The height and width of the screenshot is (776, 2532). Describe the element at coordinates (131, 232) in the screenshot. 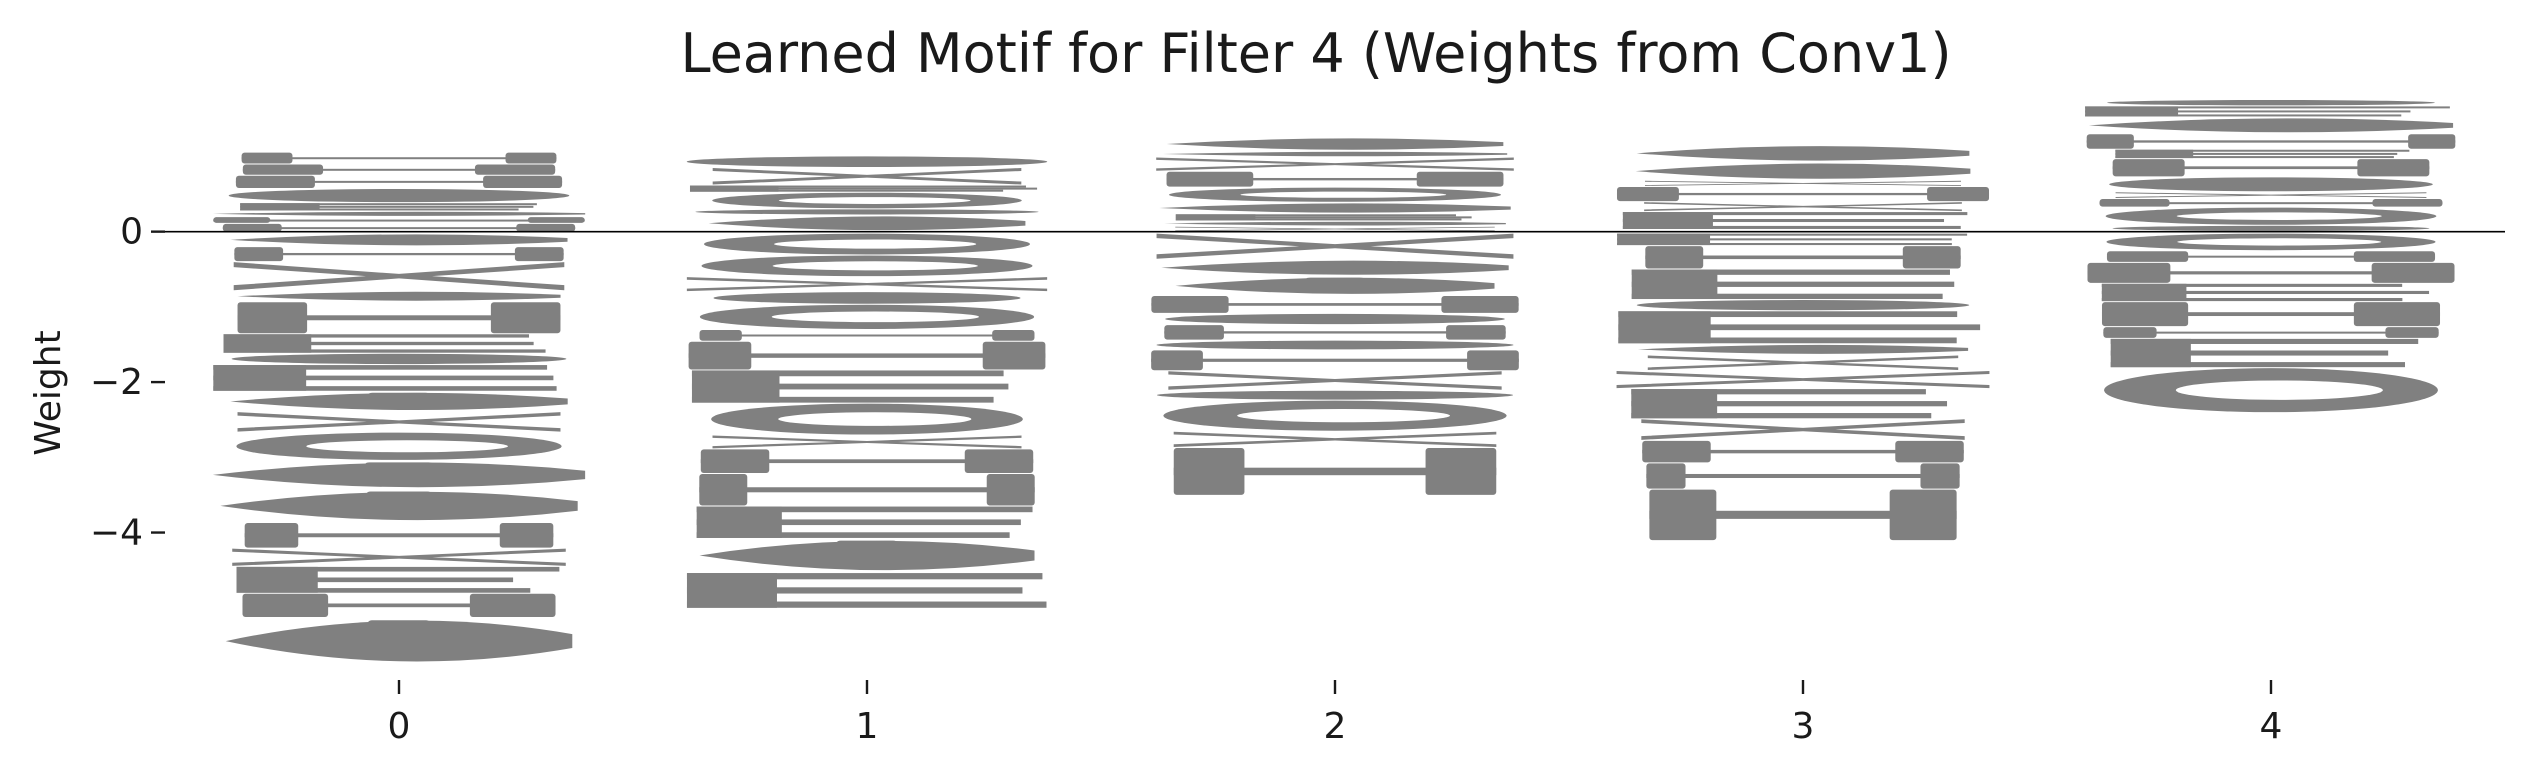

I see `y-tick-label: 0` at that location.